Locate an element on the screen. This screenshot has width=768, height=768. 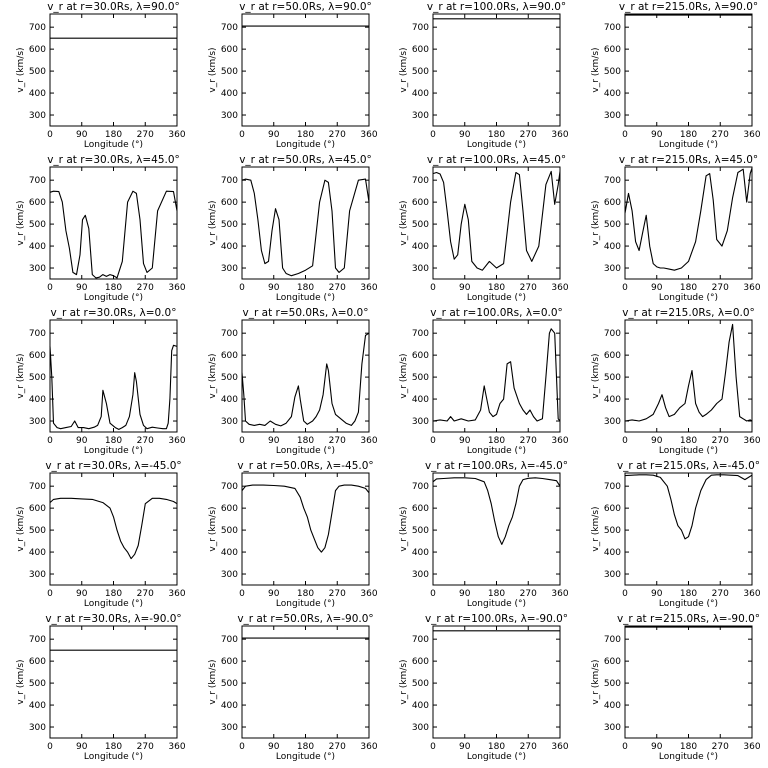
subplot-title: v_r at r=30.0Rs, λ=0.0° is located at coordinates (114, 313).